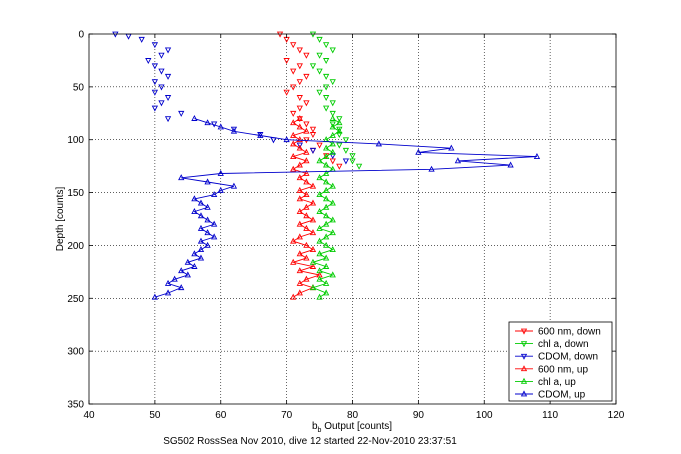 This screenshot has height=454, width=681. What do you see at coordinates (356, 426) in the screenshot?
I see `x-axis-label-suffix: Output [counts]` at bounding box center [356, 426].